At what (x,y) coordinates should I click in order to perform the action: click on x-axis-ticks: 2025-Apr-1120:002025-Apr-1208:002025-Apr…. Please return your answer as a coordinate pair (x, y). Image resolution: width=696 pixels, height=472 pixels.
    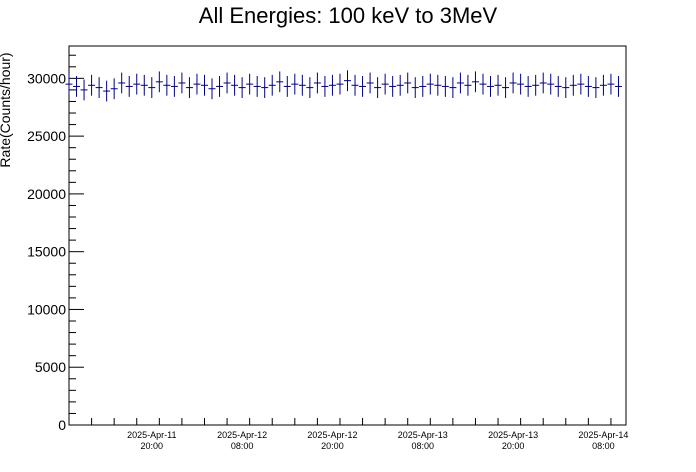
    Looking at the image, I should click on (348, 434).